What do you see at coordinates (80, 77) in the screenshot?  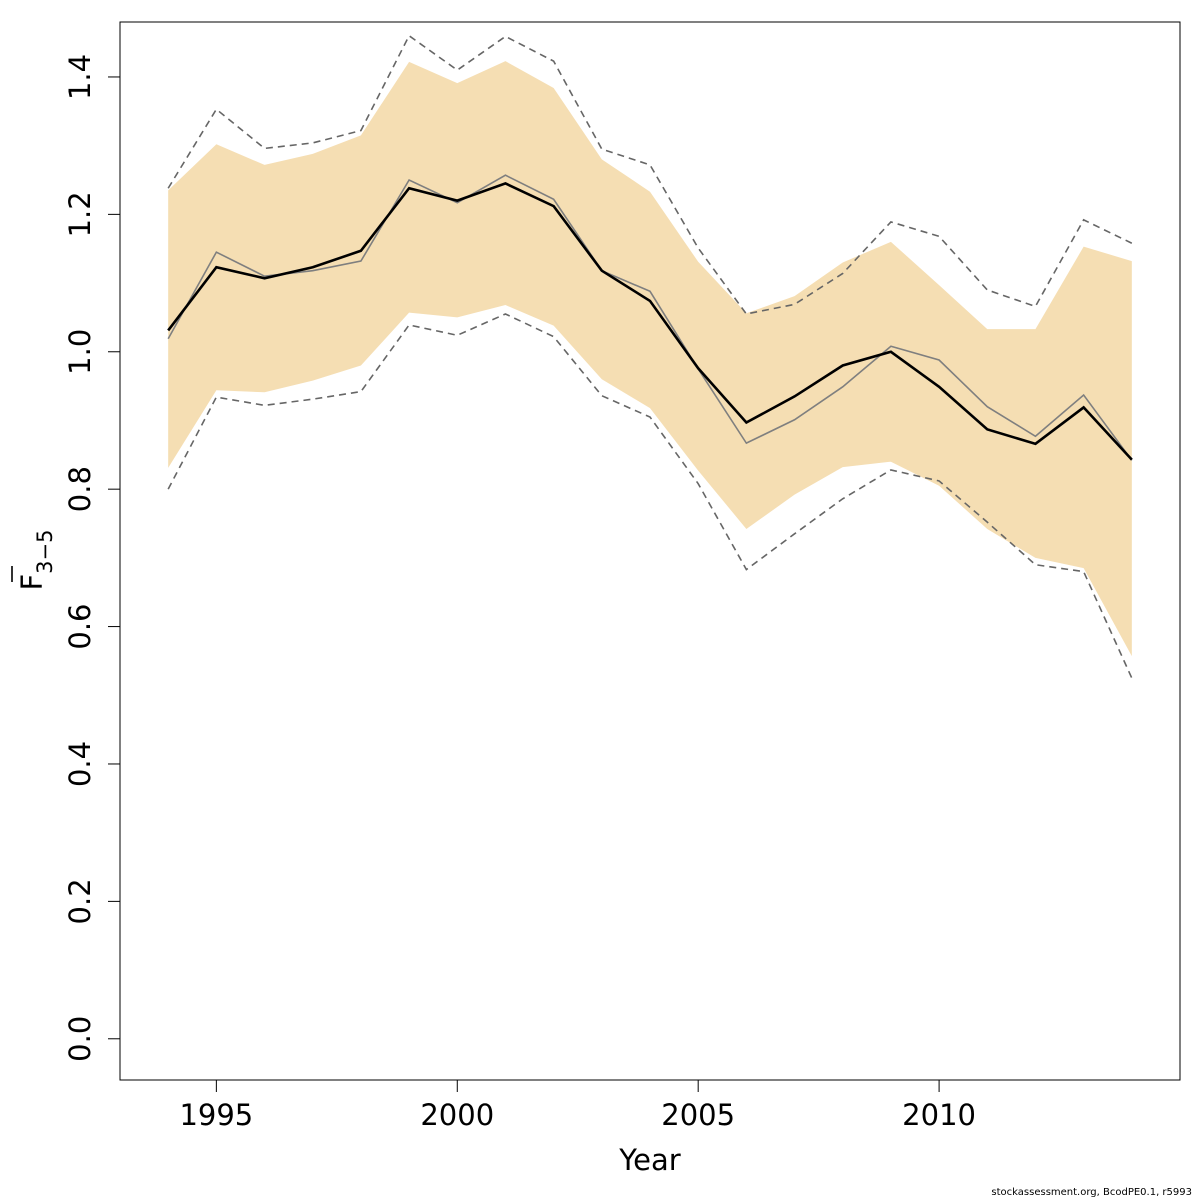 I see `y-tick-label: 1.4` at bounding box center [80, 77].